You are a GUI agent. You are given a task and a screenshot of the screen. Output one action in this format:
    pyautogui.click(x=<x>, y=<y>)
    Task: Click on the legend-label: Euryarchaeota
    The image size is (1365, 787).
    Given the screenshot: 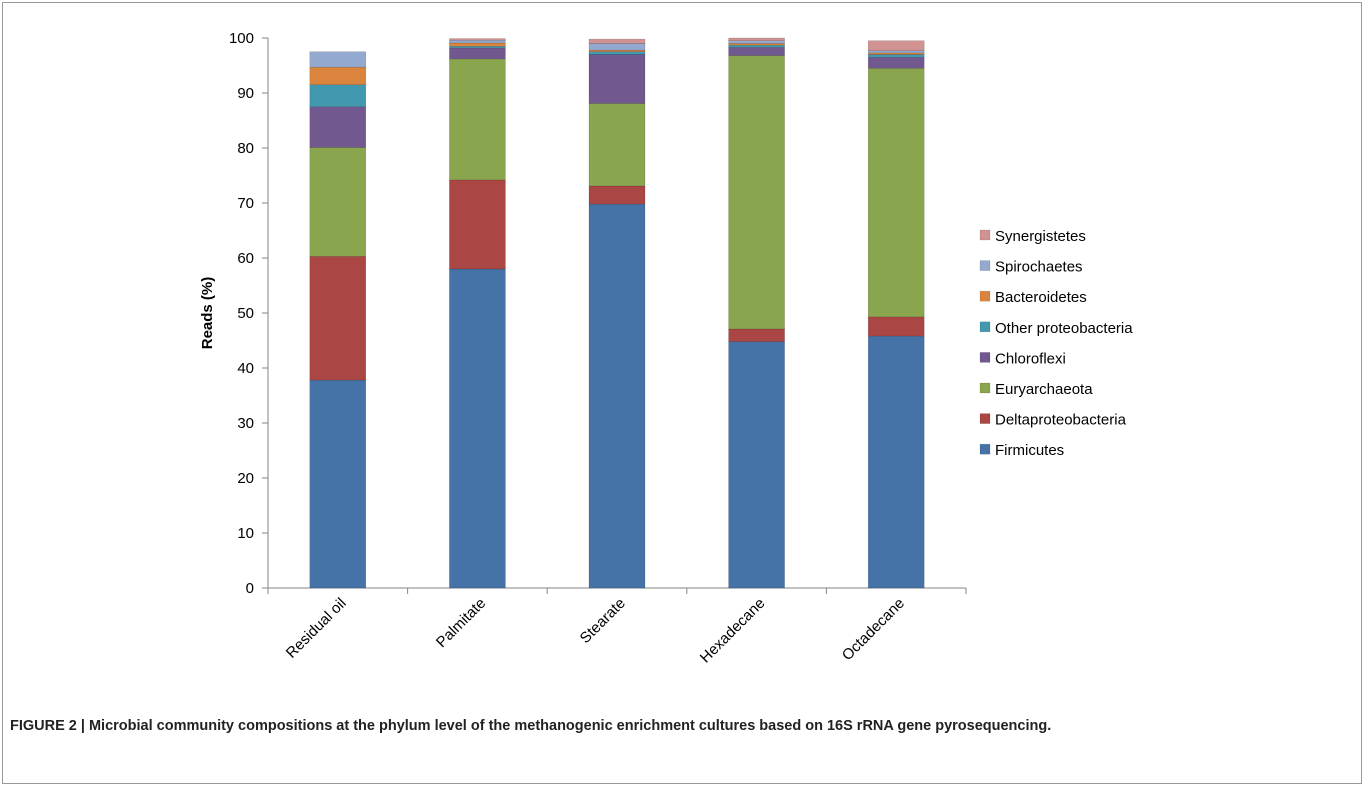 What is the action you would take?
    pyautogui.click(x=1044, y=389)
    